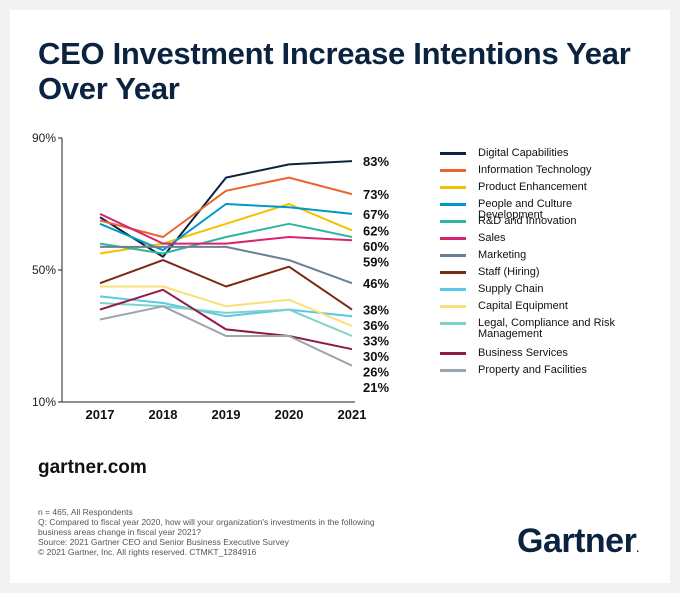 This screenshot has height=593, width=680. I want to click on x-tick-label: 2020, so click(289, 414).